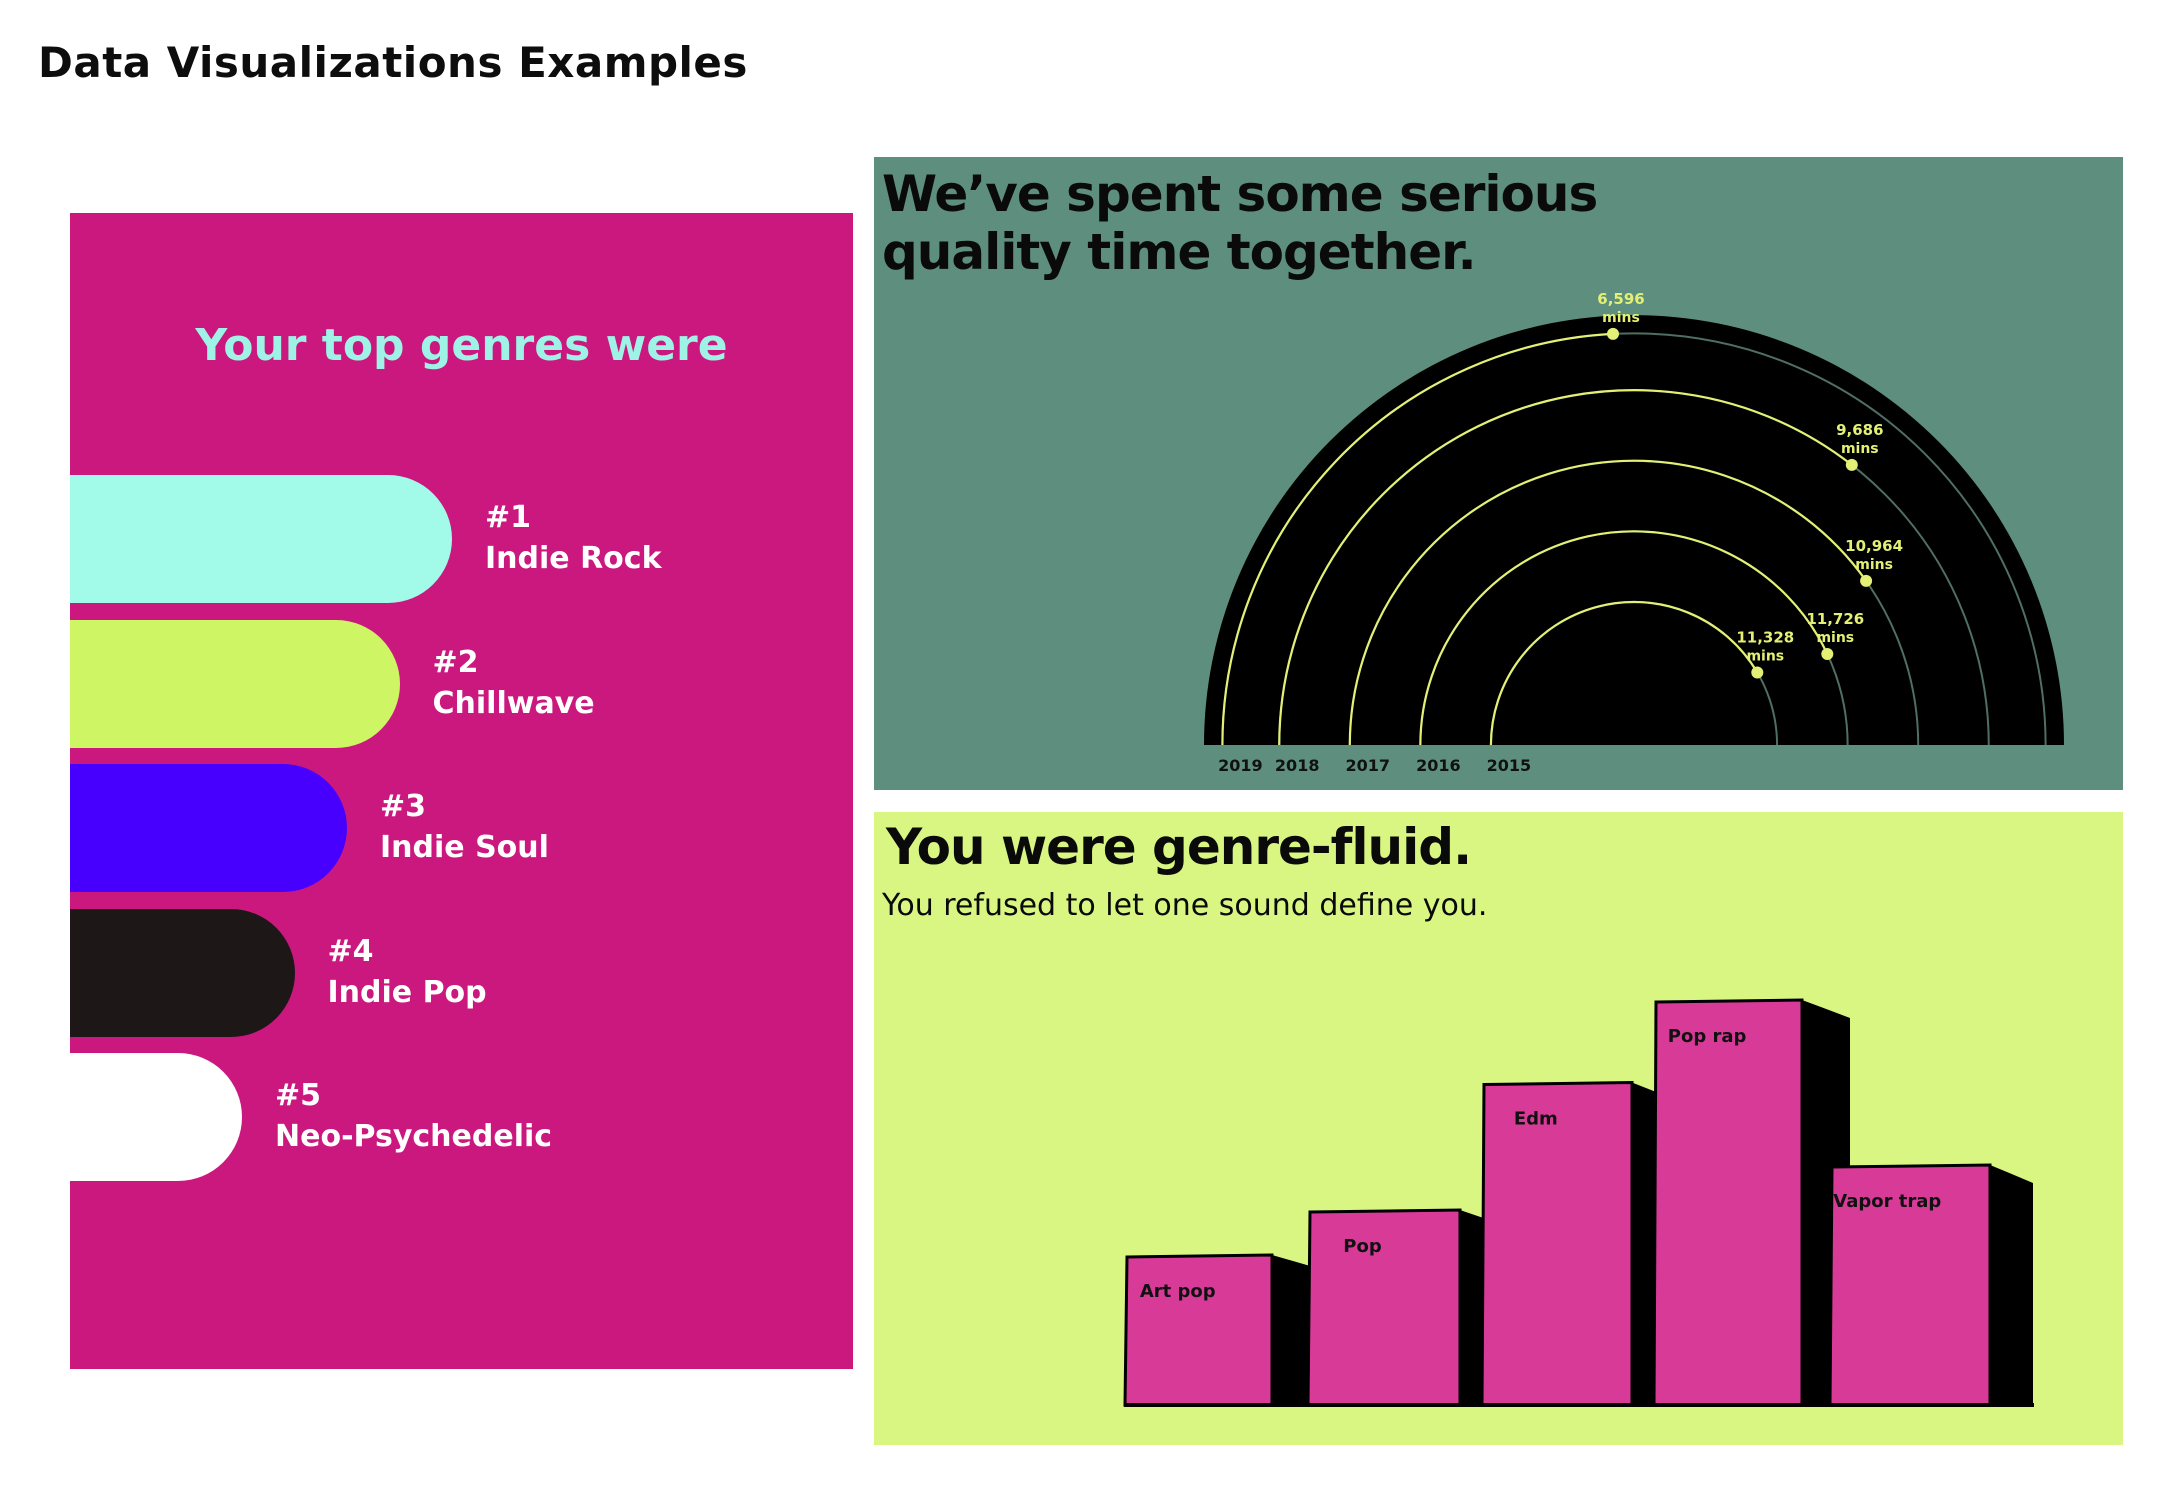  I want to click on page-title: Data Visualizations Examples, so click(393, 62).